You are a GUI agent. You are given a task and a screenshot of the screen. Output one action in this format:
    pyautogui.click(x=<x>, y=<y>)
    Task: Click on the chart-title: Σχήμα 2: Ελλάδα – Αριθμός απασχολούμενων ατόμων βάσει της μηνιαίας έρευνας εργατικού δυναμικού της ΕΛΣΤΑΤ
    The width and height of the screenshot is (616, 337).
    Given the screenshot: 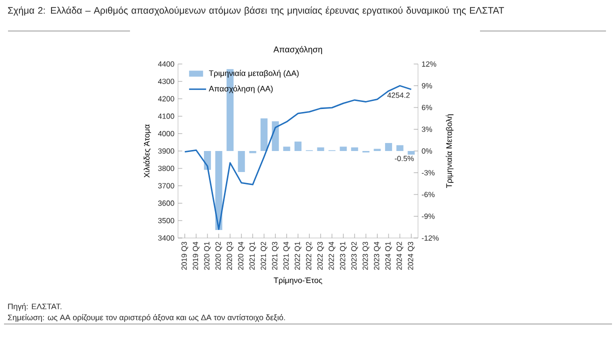 What is the action you would take?
    pyautogui.click(x=256, y=11)
    